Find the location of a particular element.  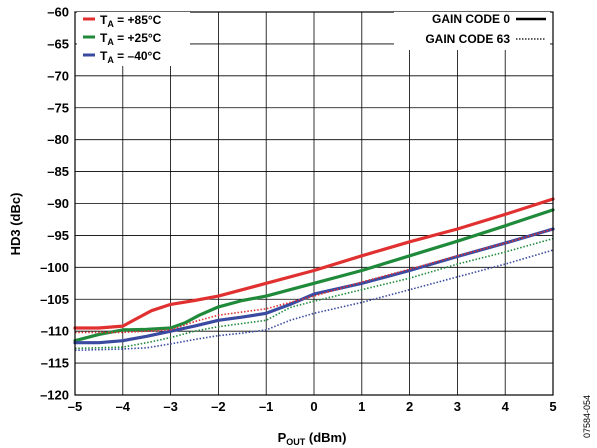

legend-m40c-sub: A is located at coordinates (110, 60).